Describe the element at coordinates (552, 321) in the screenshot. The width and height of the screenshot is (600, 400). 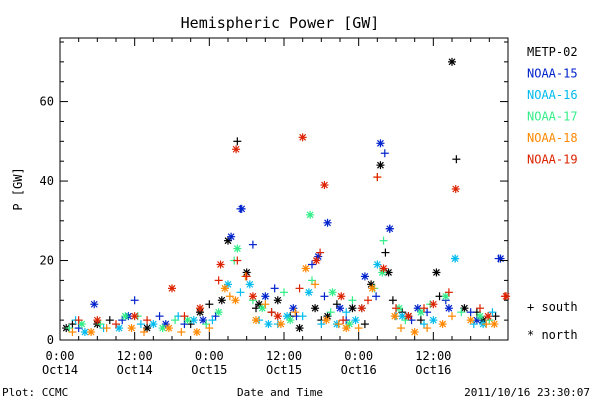
I see `marker-legend: + south * north` at that location.